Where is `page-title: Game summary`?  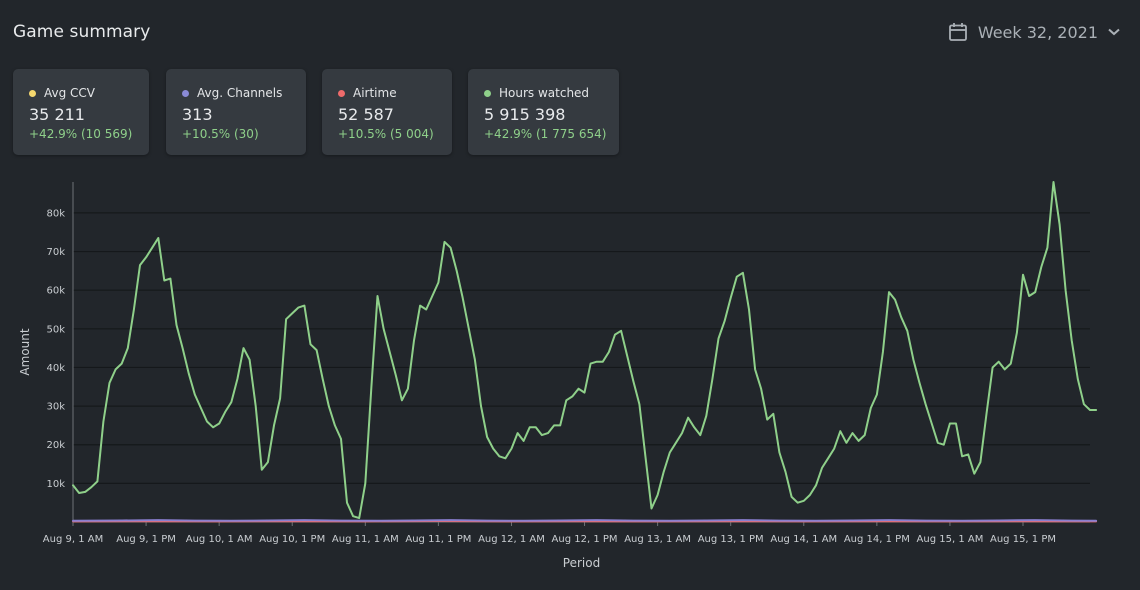 page-title: Game summary is located at coordinates (82, 32).